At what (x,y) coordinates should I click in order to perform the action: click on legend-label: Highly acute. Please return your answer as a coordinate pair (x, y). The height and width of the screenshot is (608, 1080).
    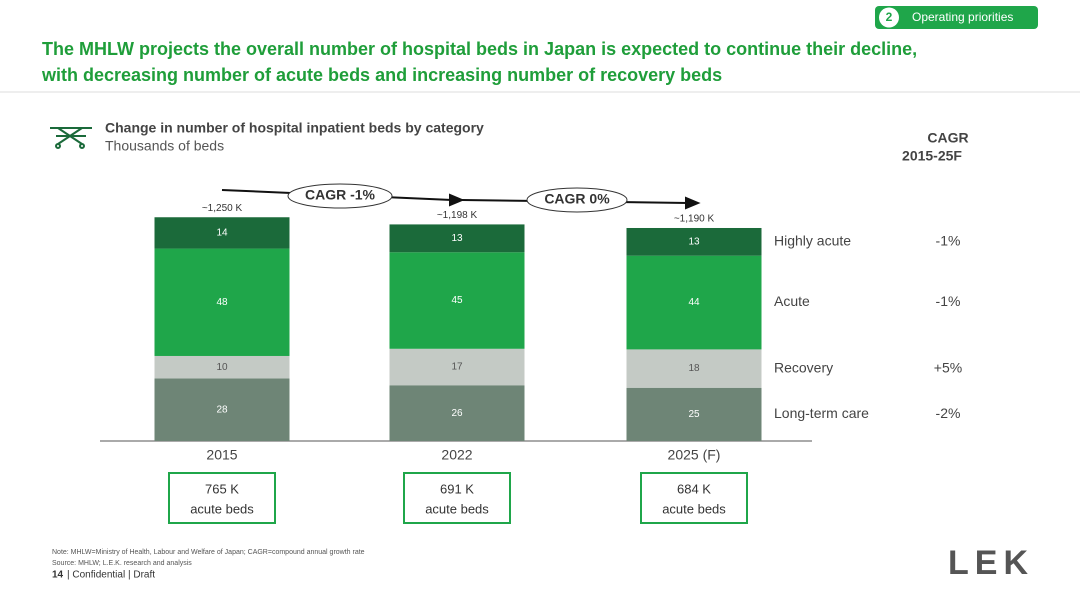
    Looking at the image, I should click on (812, 241).